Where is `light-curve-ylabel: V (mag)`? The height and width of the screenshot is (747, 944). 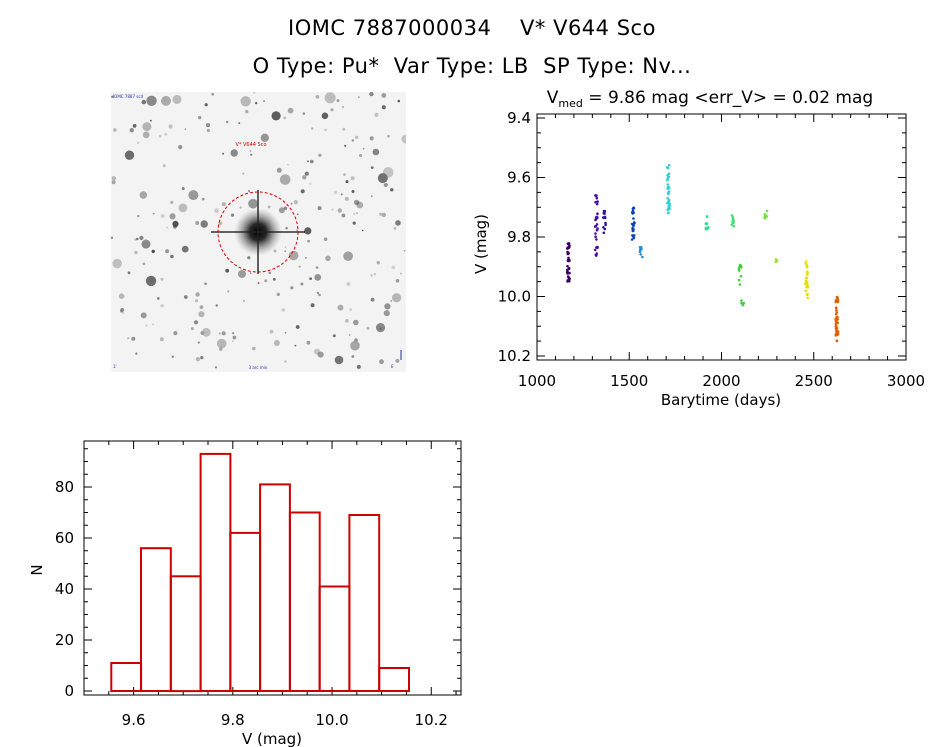 light-curve-ylabel: V (mag) is located at coordinates (481, 244).